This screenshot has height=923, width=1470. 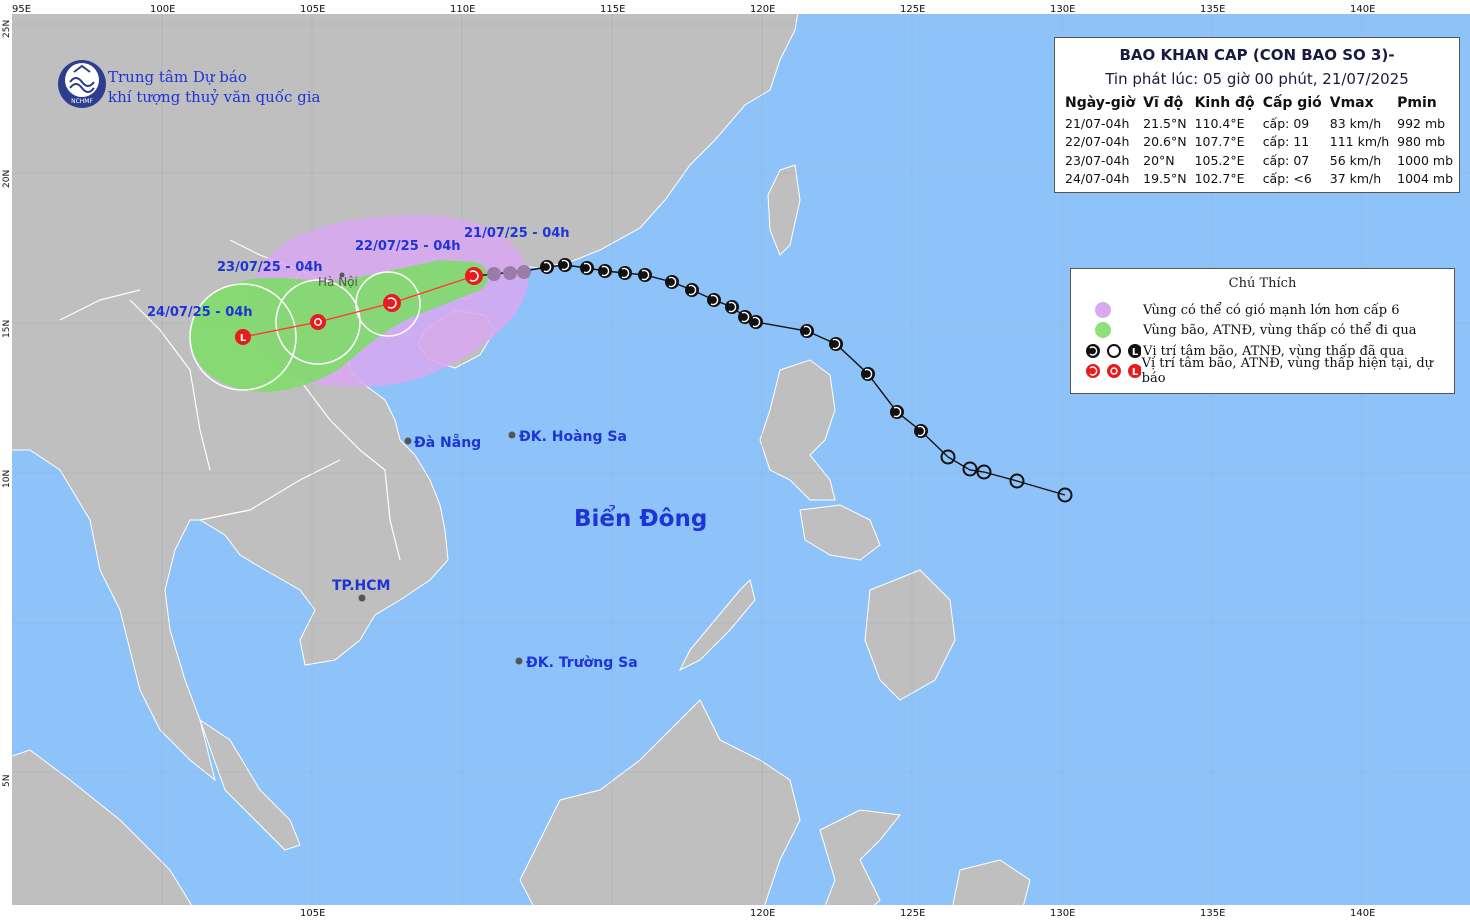 I want to click on cell: 19.5°N, so click(x=1165, y=179).